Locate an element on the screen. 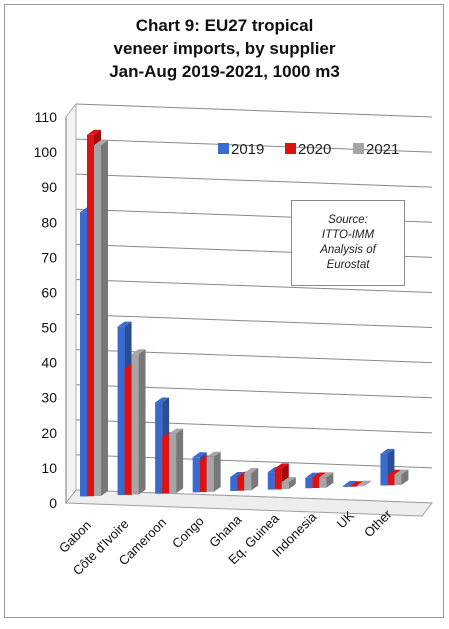 Image resolution: width=449 pixels, height=629 pixels. chart-title-line-3: Jan-Aug 2019-2021, 1000 m3 is located at coordinates (224, 71).